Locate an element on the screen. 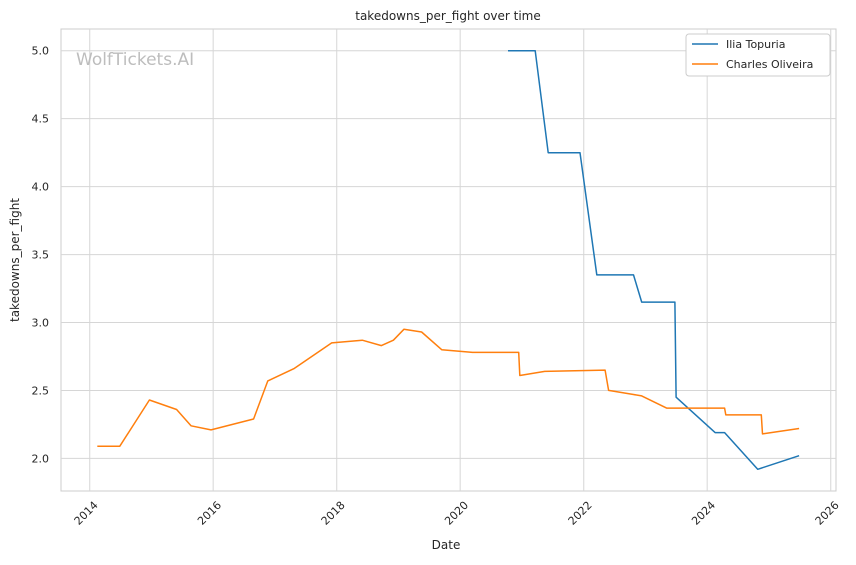 This screenshot has width=856, height=565. x-tick-label: 2026 is located at coordinates (827, 513).